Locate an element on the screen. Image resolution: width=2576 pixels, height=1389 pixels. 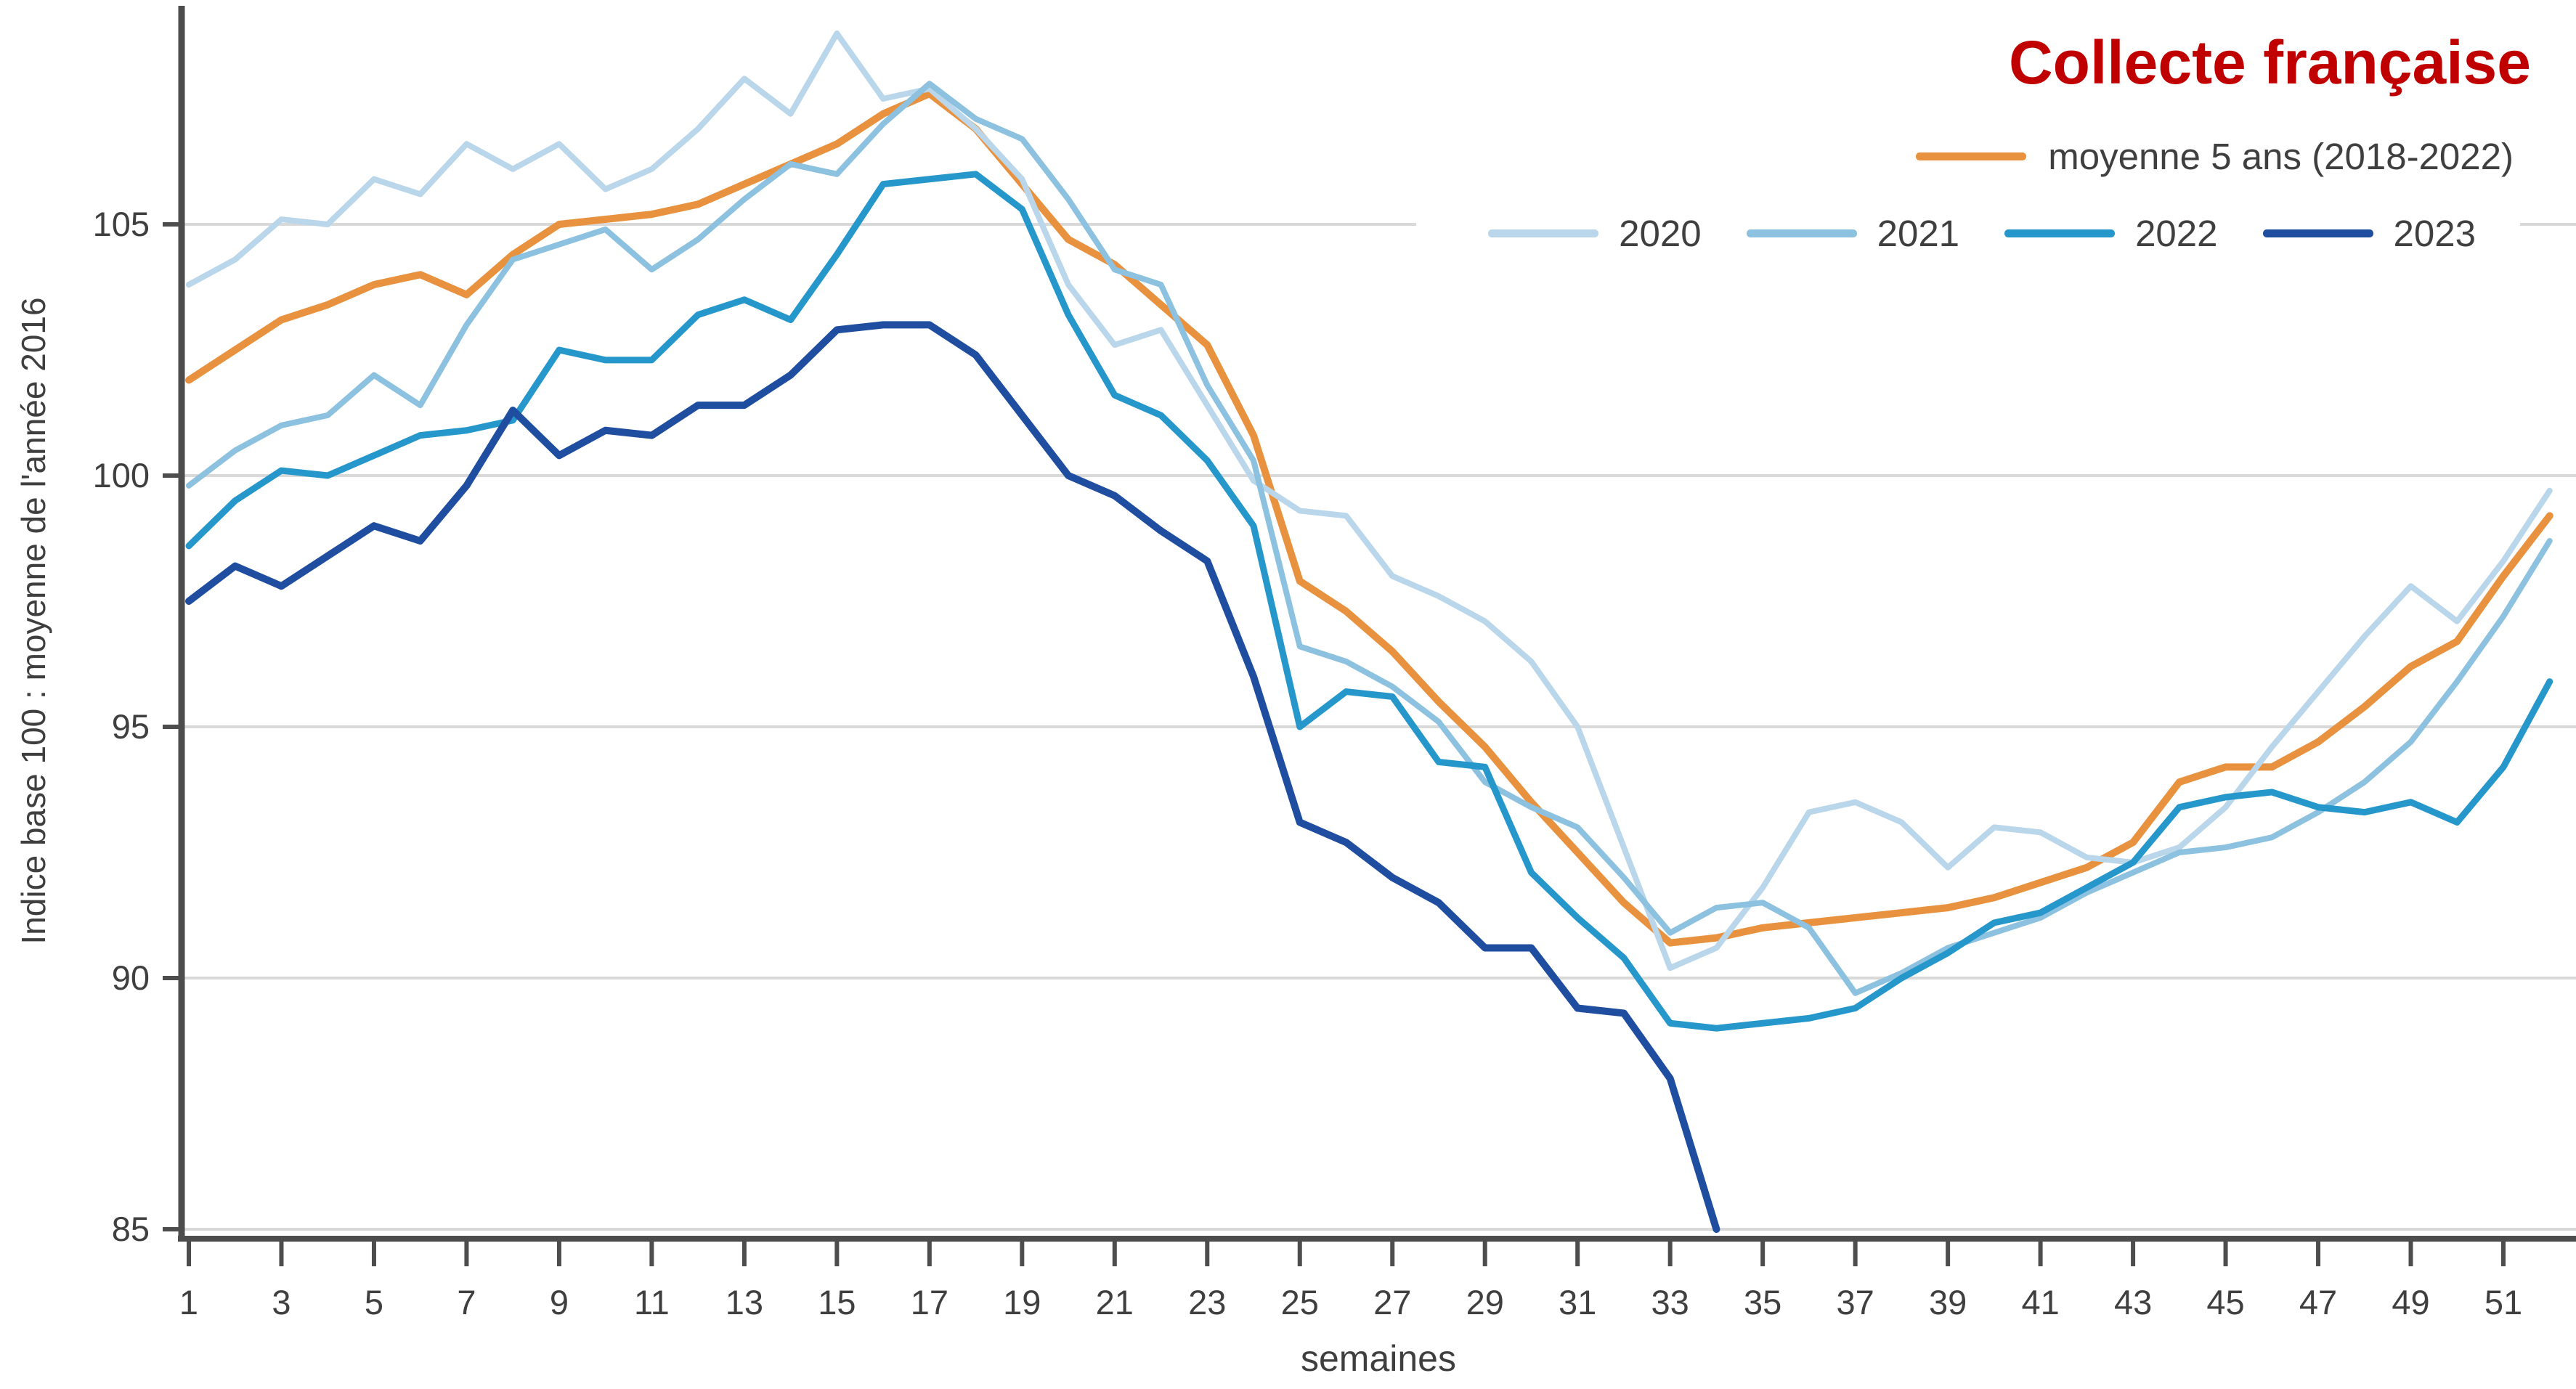
x-tick-label-37: 37 is located at coordinates (1855, 1302).